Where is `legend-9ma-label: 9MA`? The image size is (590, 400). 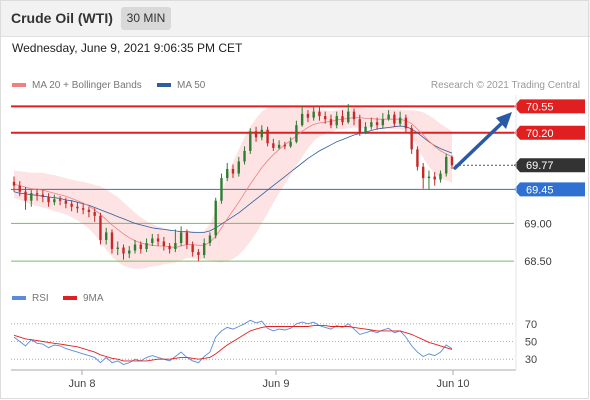
legend-9ma-label: 9MA is located at coordinates (93, 298).